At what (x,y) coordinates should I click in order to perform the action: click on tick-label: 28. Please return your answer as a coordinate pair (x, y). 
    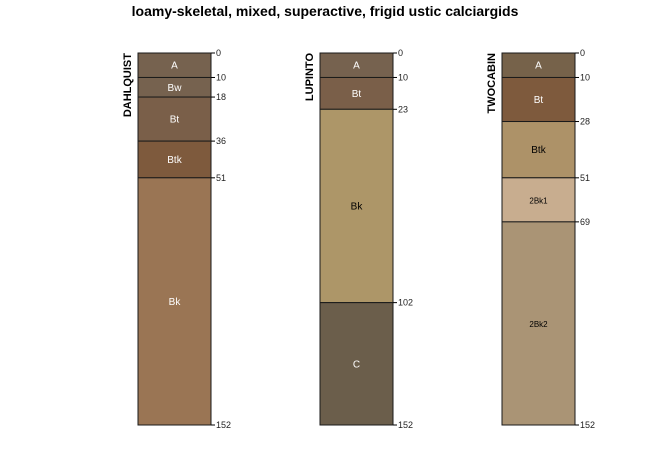
    Looking at the image, I should click on (585, 122).